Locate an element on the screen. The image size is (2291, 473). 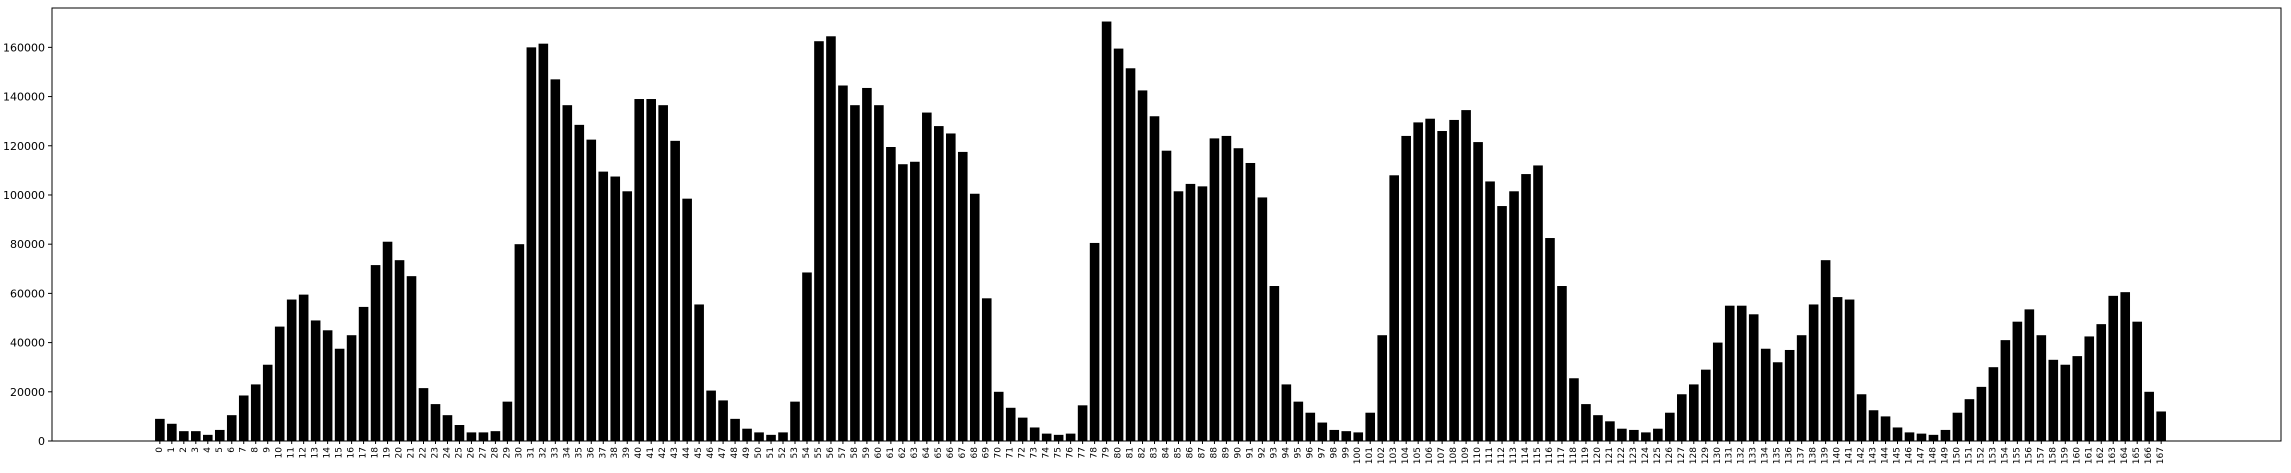
x-tick-label: 148 is located at coordinates (1933, 455).